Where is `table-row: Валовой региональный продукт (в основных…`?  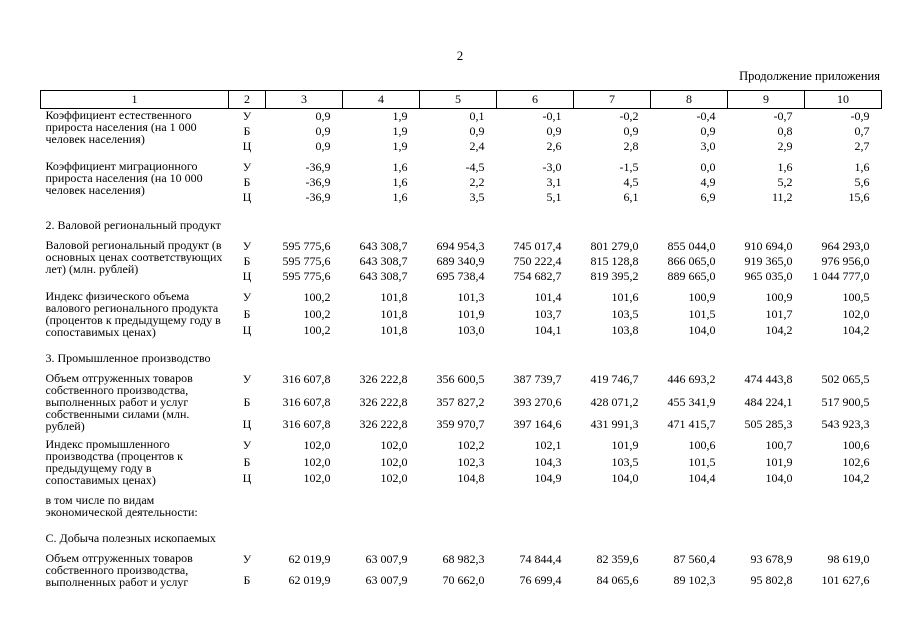
table-row: Валовой региональный продукт (в основных… is located at coordinates (461, 257).